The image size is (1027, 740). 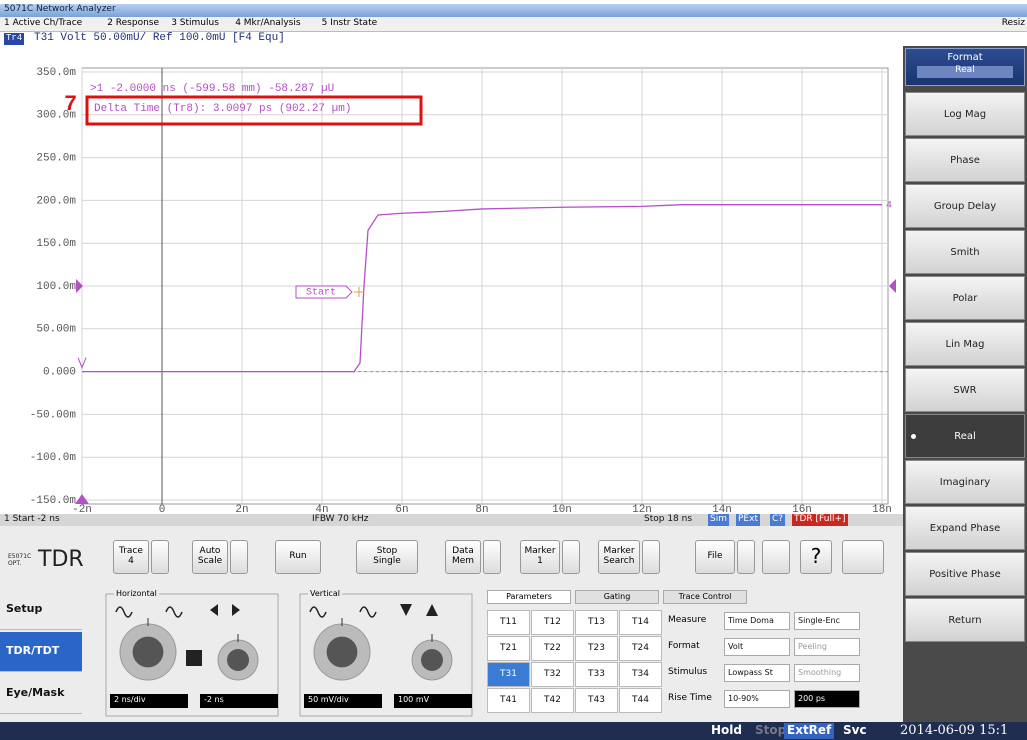 I want to click on softkey-button: Lin Mag, so click(x=965, y=344).